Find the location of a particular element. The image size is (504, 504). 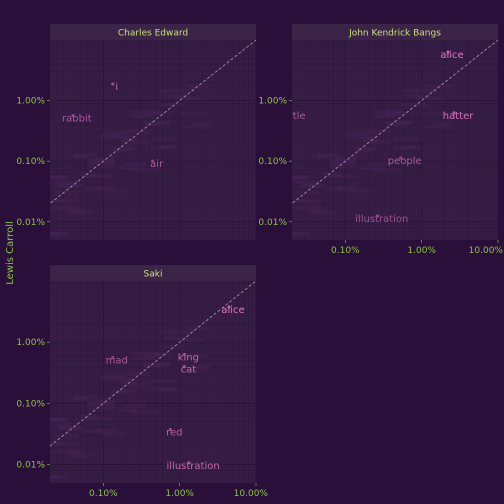

word-label-cat: cat is located at coordinates (189, 369).